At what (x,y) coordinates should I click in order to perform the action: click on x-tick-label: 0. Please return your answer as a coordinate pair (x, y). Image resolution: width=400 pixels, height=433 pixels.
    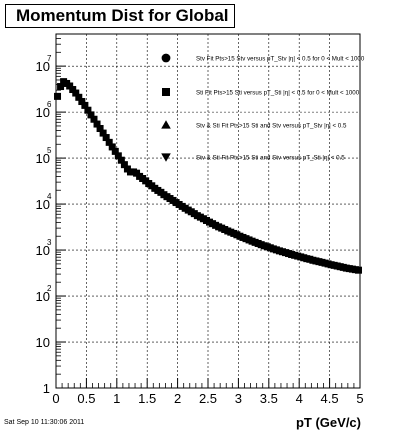
    Looking at the image, I should click on (55, 398).